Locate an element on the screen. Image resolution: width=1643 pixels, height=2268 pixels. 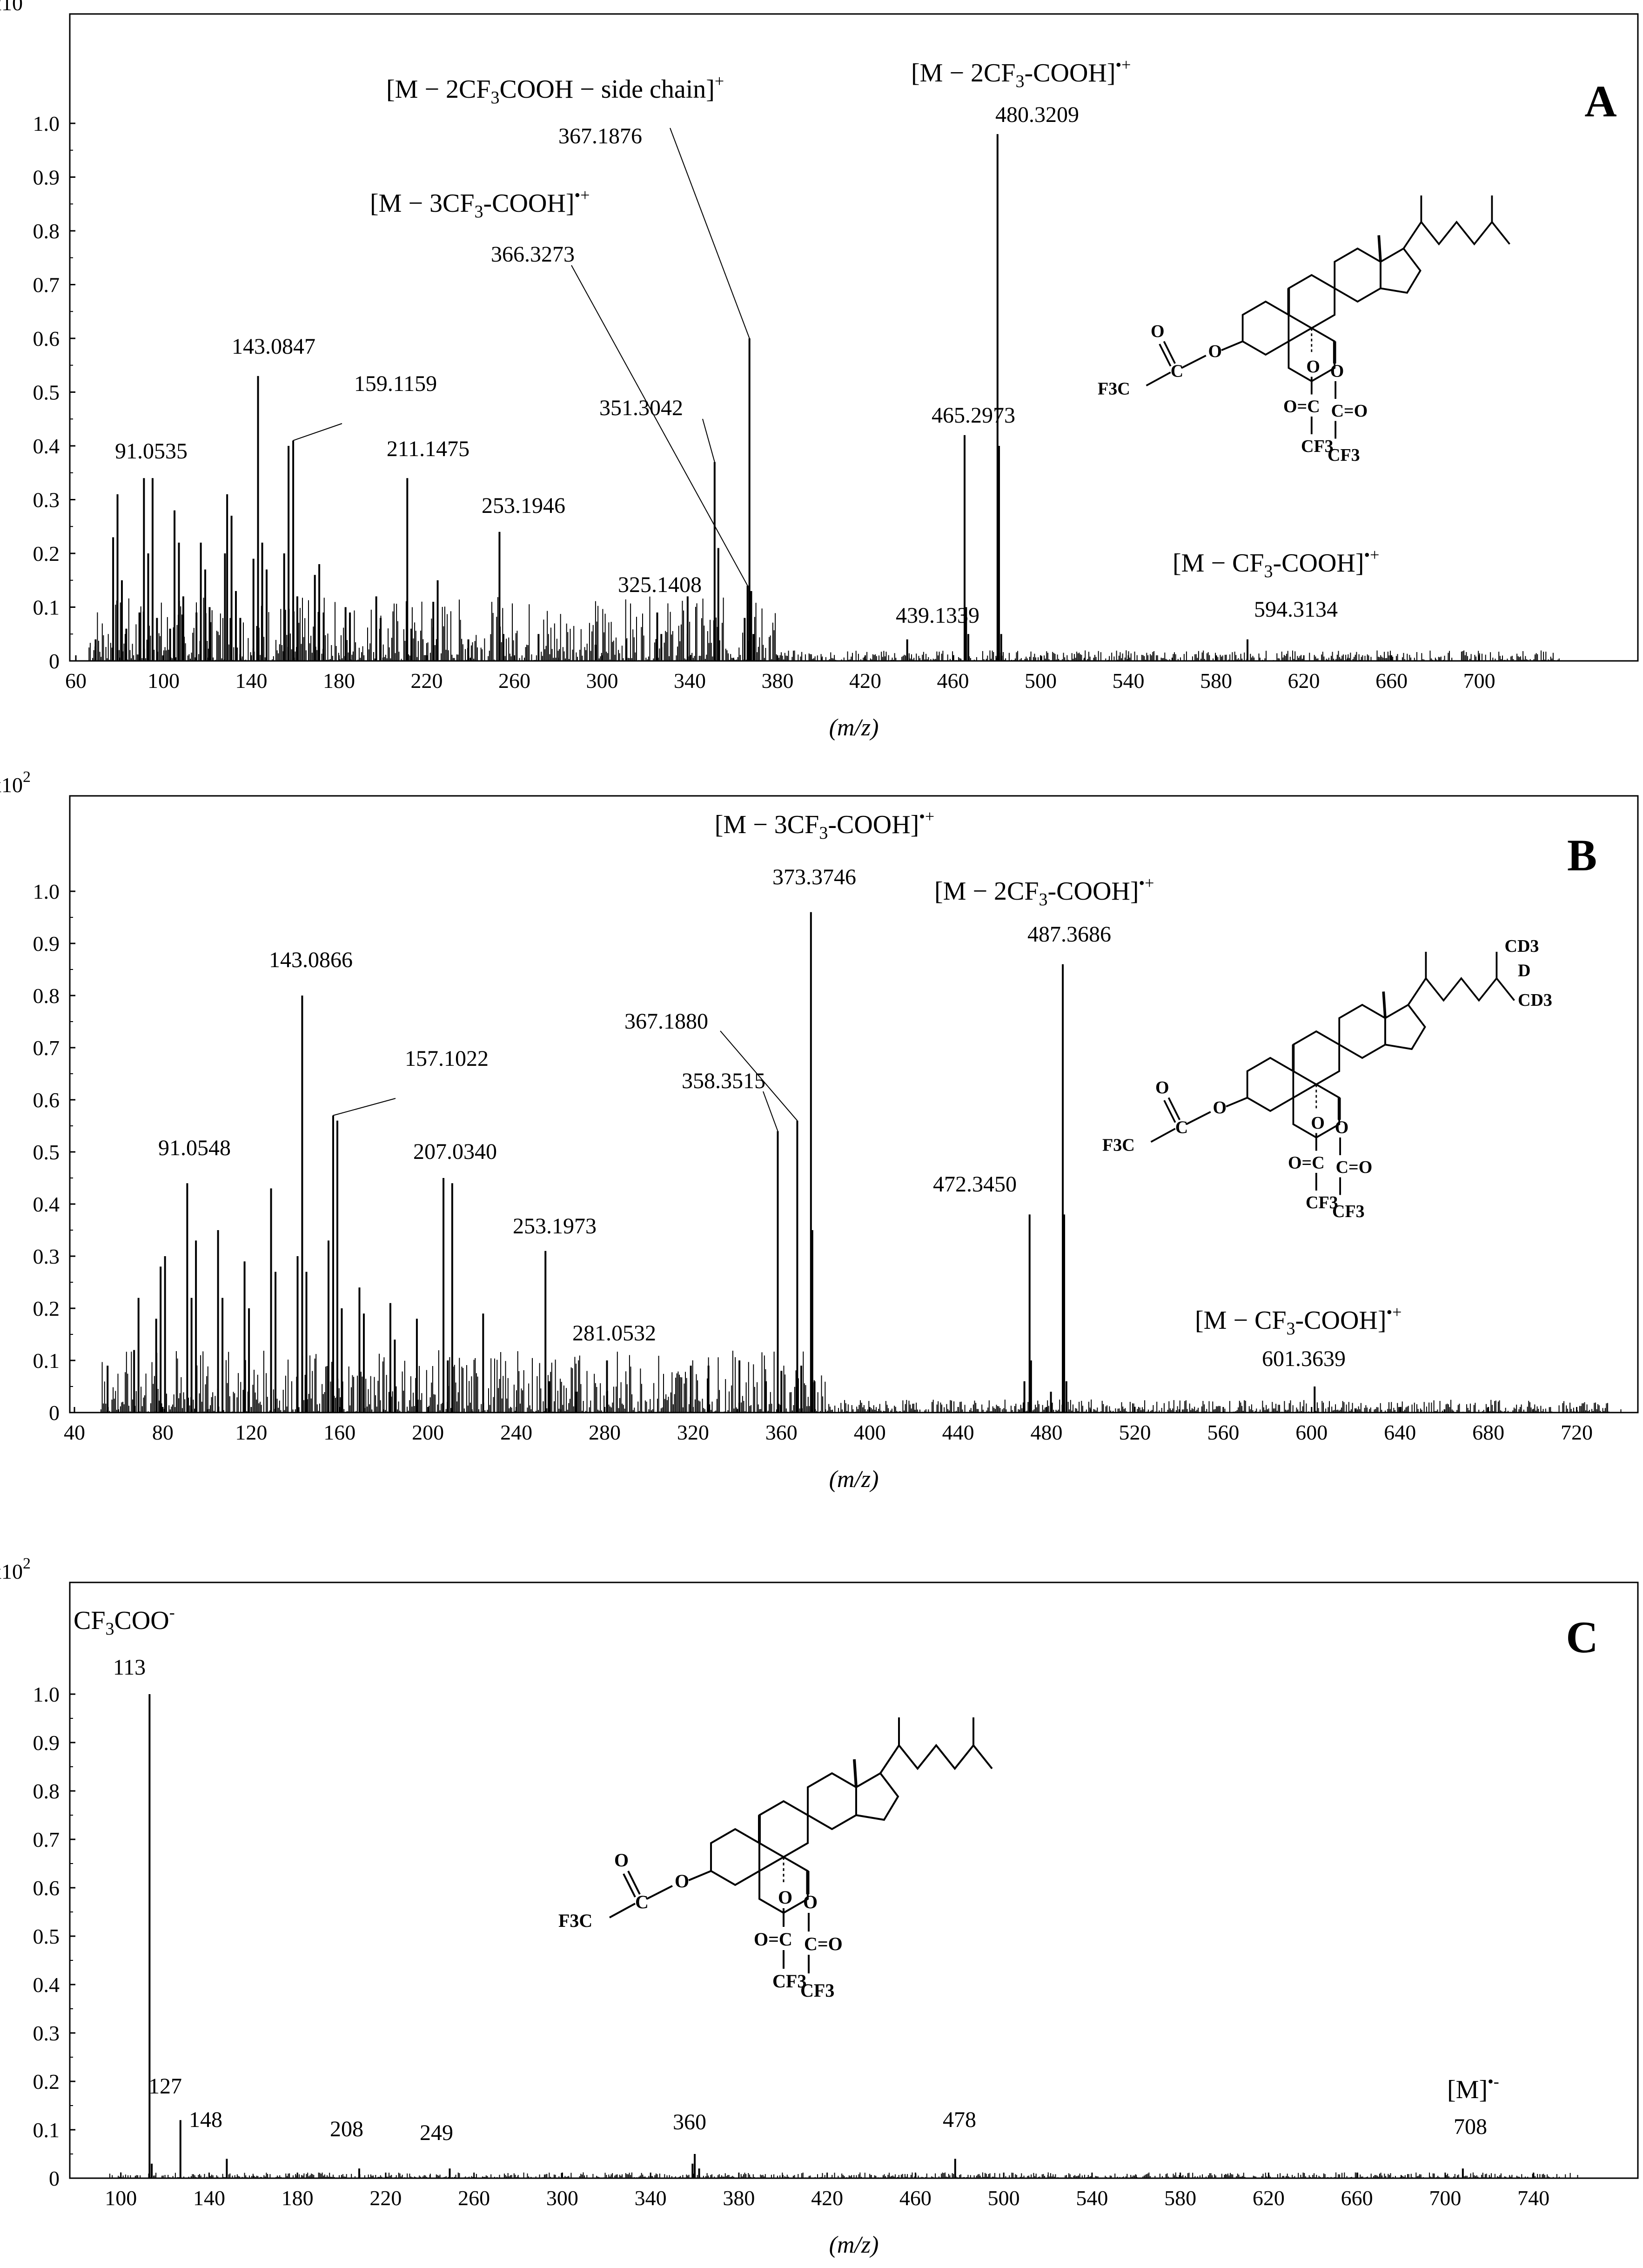
x-tick-label: 720 is located at coordinates (1577, 1432).